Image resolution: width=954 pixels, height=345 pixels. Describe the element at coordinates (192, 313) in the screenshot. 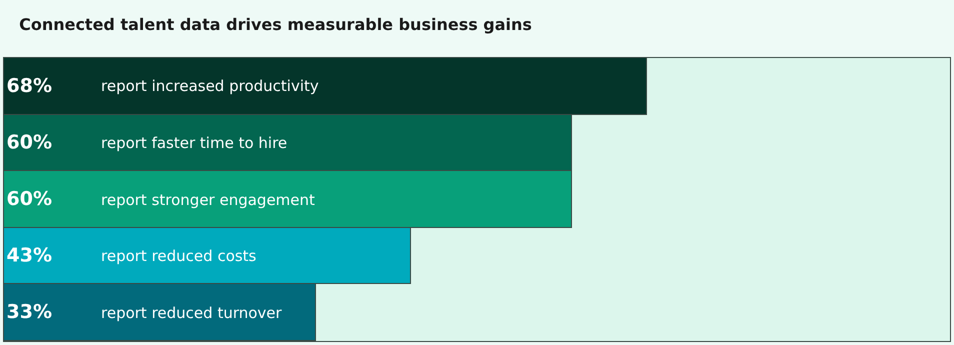

I see `y-tick-label: report reduced turnover` at that location.